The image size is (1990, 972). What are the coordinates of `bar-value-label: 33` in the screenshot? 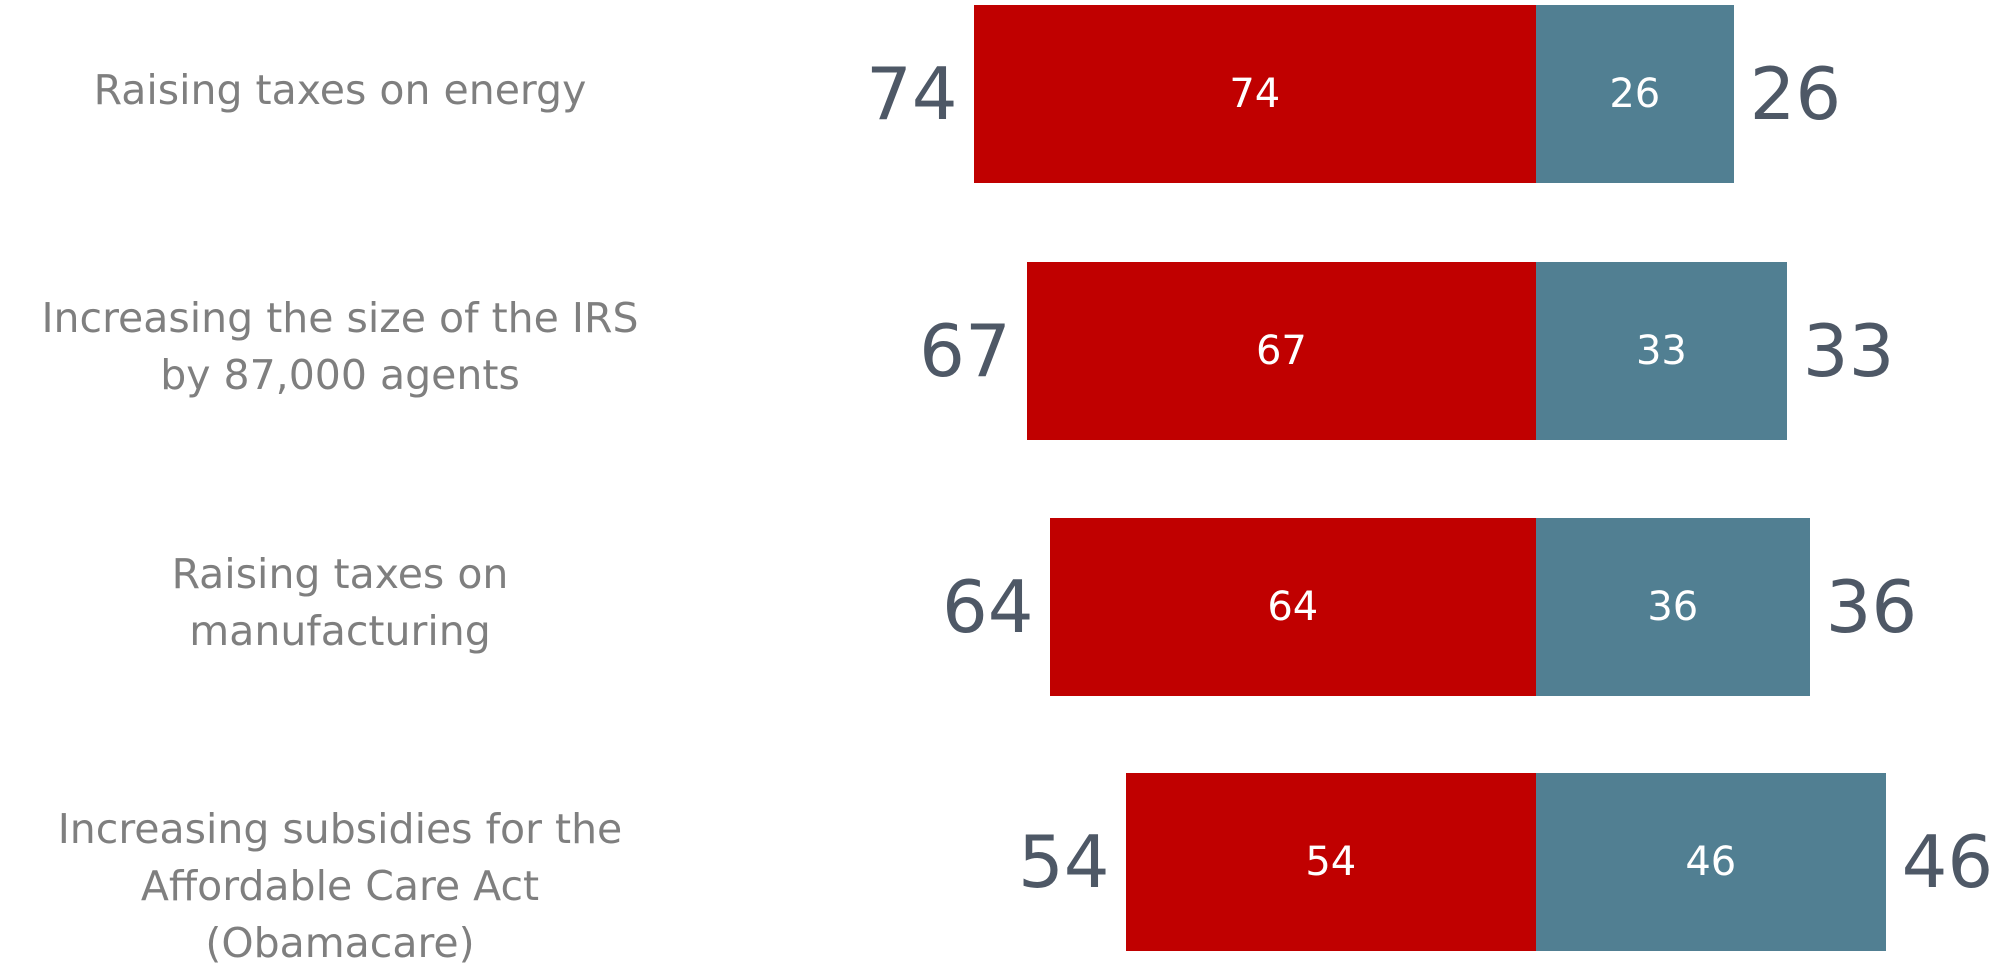 It's located at (1661, 351).